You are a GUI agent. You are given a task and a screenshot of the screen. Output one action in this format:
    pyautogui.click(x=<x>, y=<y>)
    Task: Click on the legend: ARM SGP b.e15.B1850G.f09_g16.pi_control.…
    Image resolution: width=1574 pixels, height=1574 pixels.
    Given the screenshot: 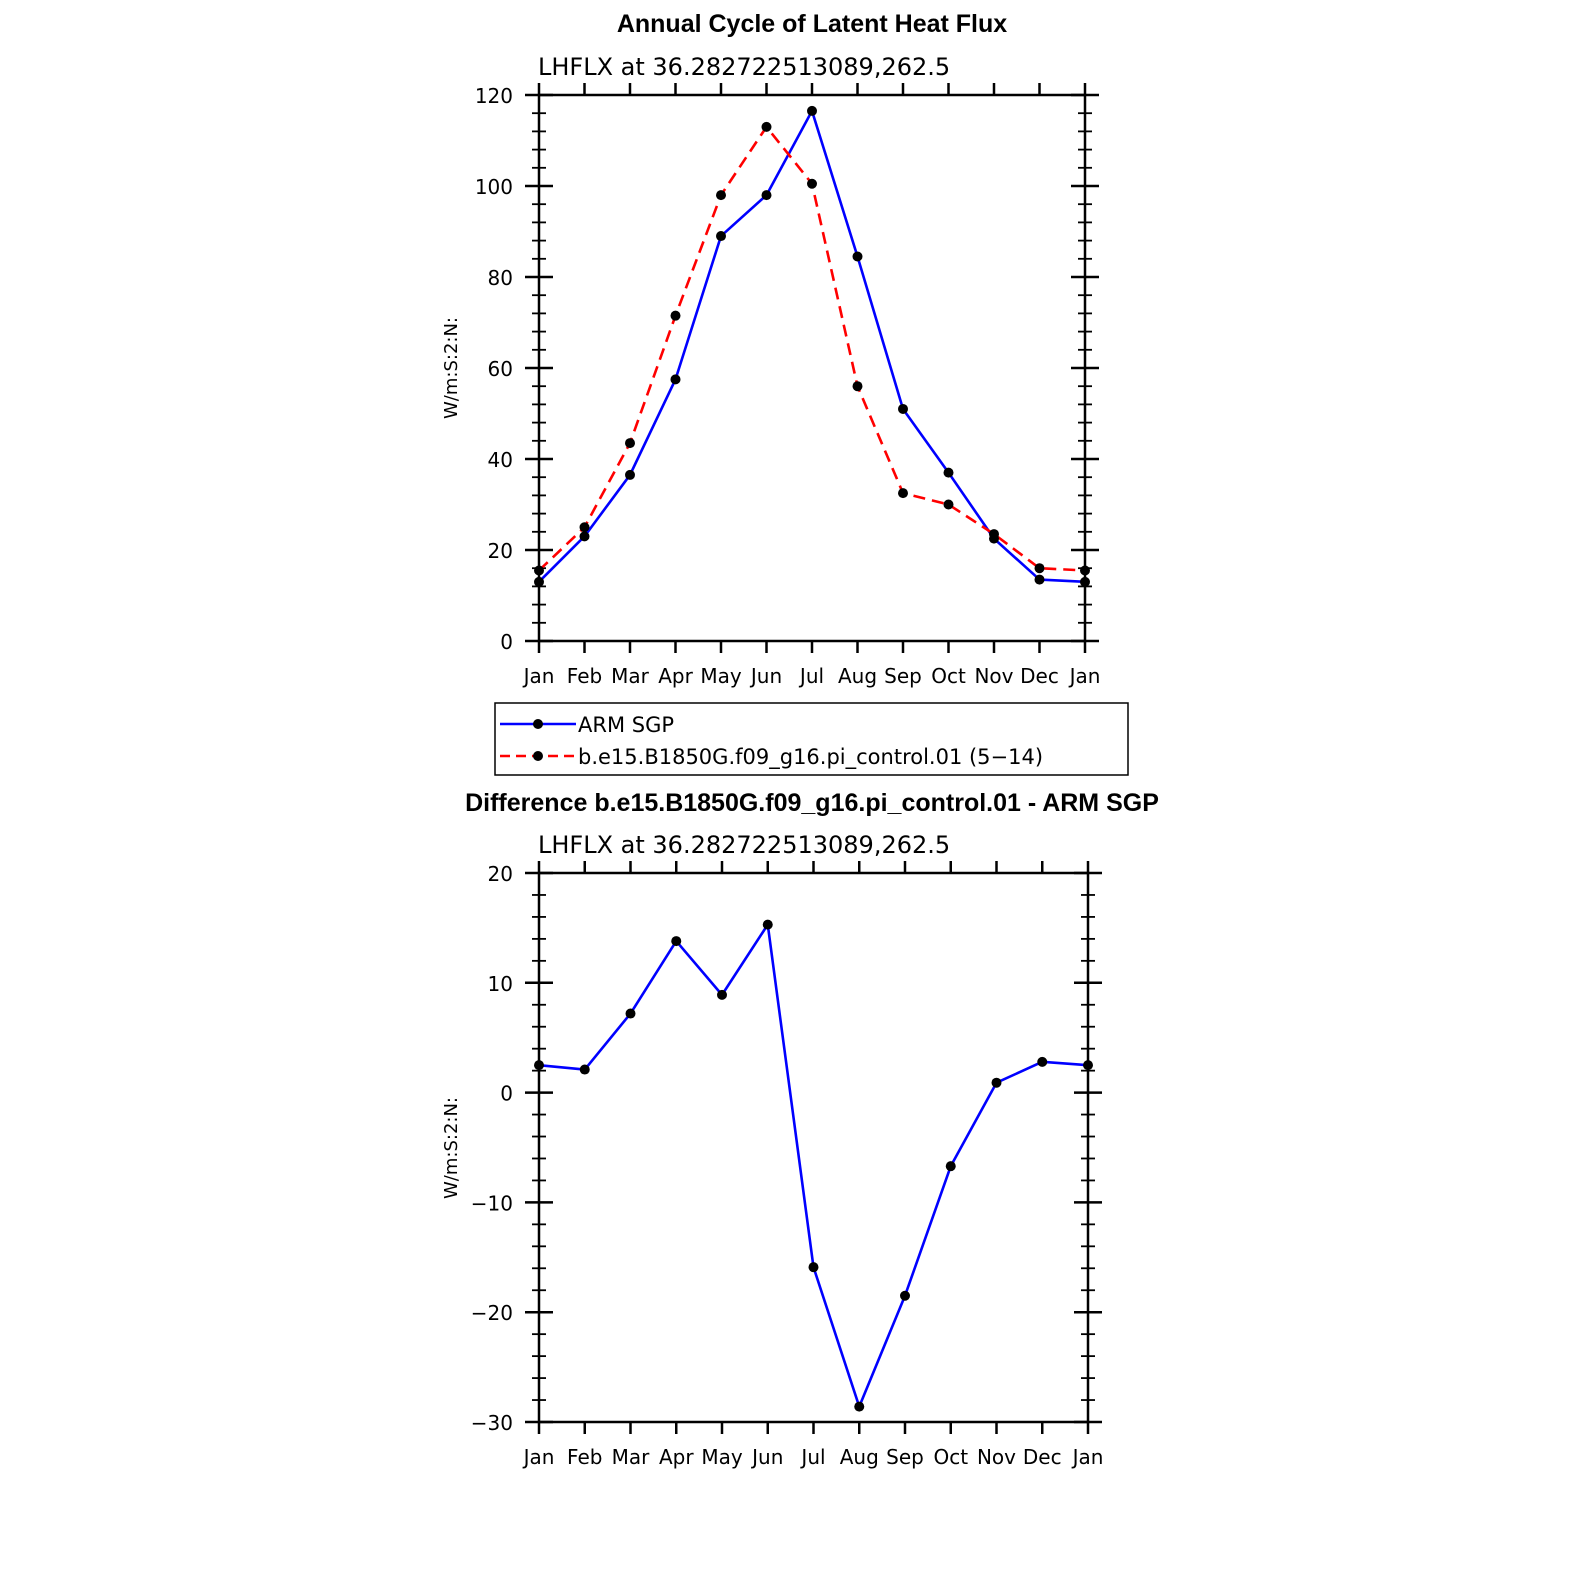 What is the action you would take?
    pyautogui.click(x=811, y=739)
    